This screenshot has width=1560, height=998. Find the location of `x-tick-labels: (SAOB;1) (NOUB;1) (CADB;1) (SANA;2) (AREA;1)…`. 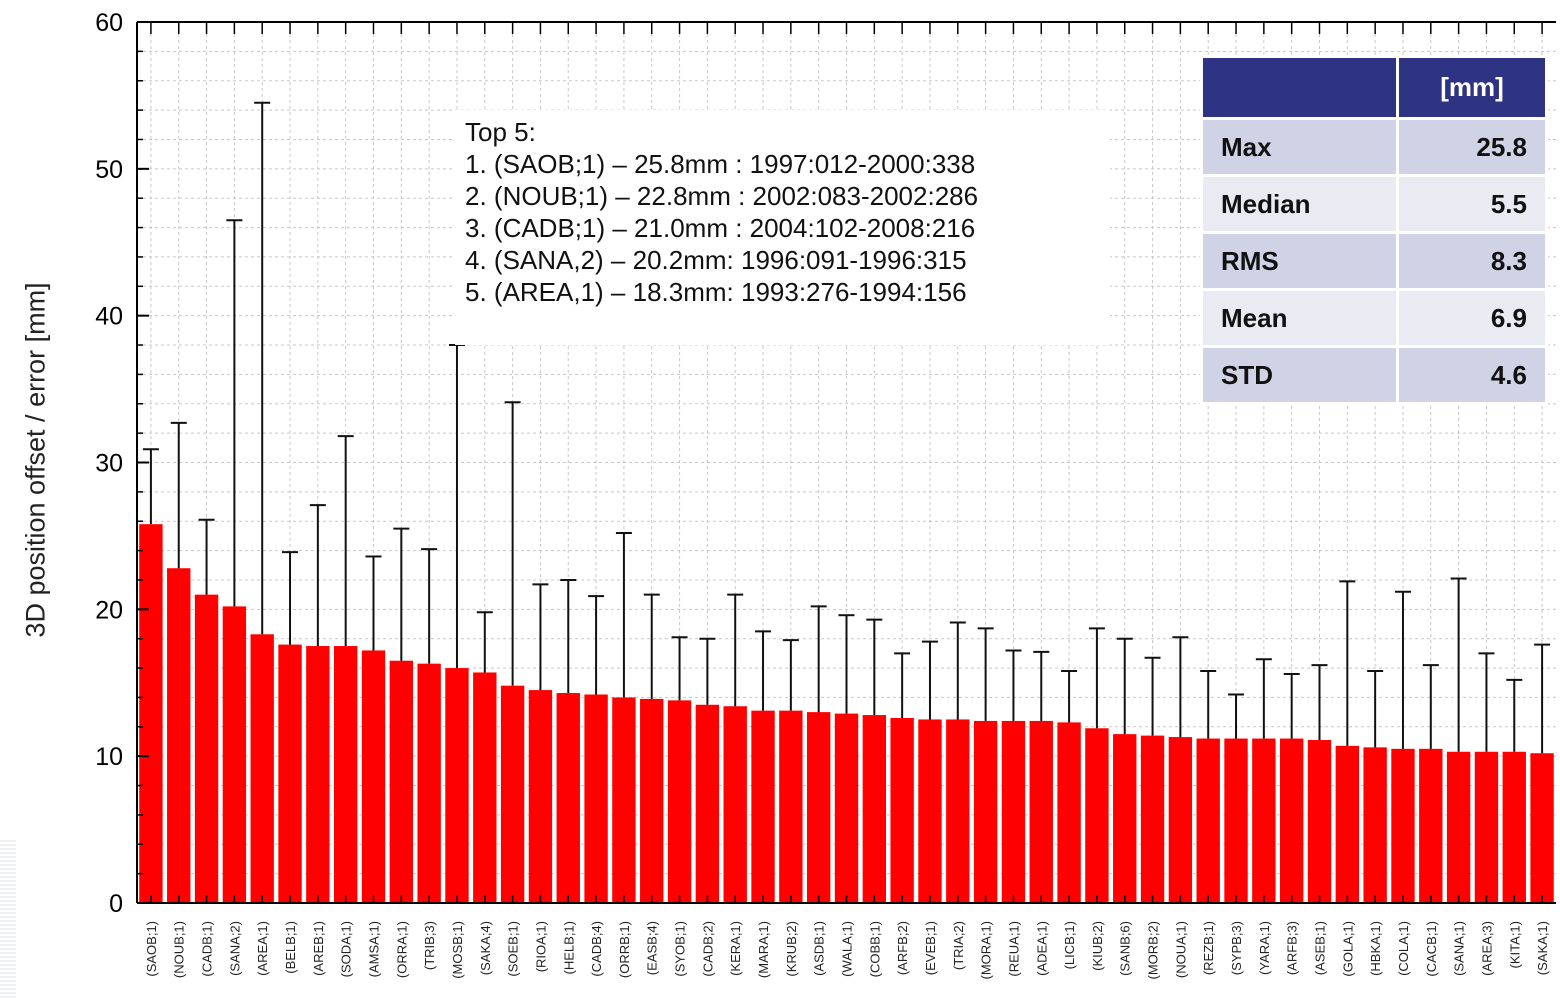

x-tick-labels: (SAOB;1) (NOUB;1) (CADB;1) (SANA;2) (AREA;1)… is located at coordinates (847, 950).